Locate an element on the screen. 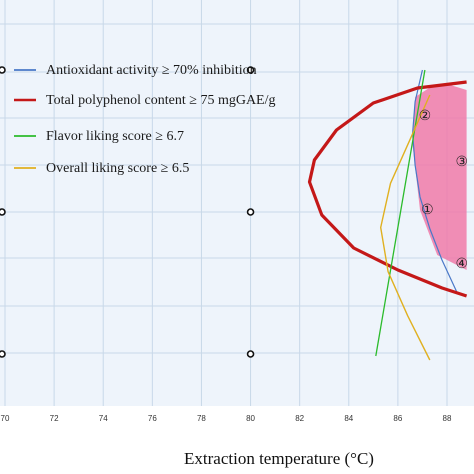 This screenshot has height=474, width=474. region-label: ④ is located at coordinates (461, 264).